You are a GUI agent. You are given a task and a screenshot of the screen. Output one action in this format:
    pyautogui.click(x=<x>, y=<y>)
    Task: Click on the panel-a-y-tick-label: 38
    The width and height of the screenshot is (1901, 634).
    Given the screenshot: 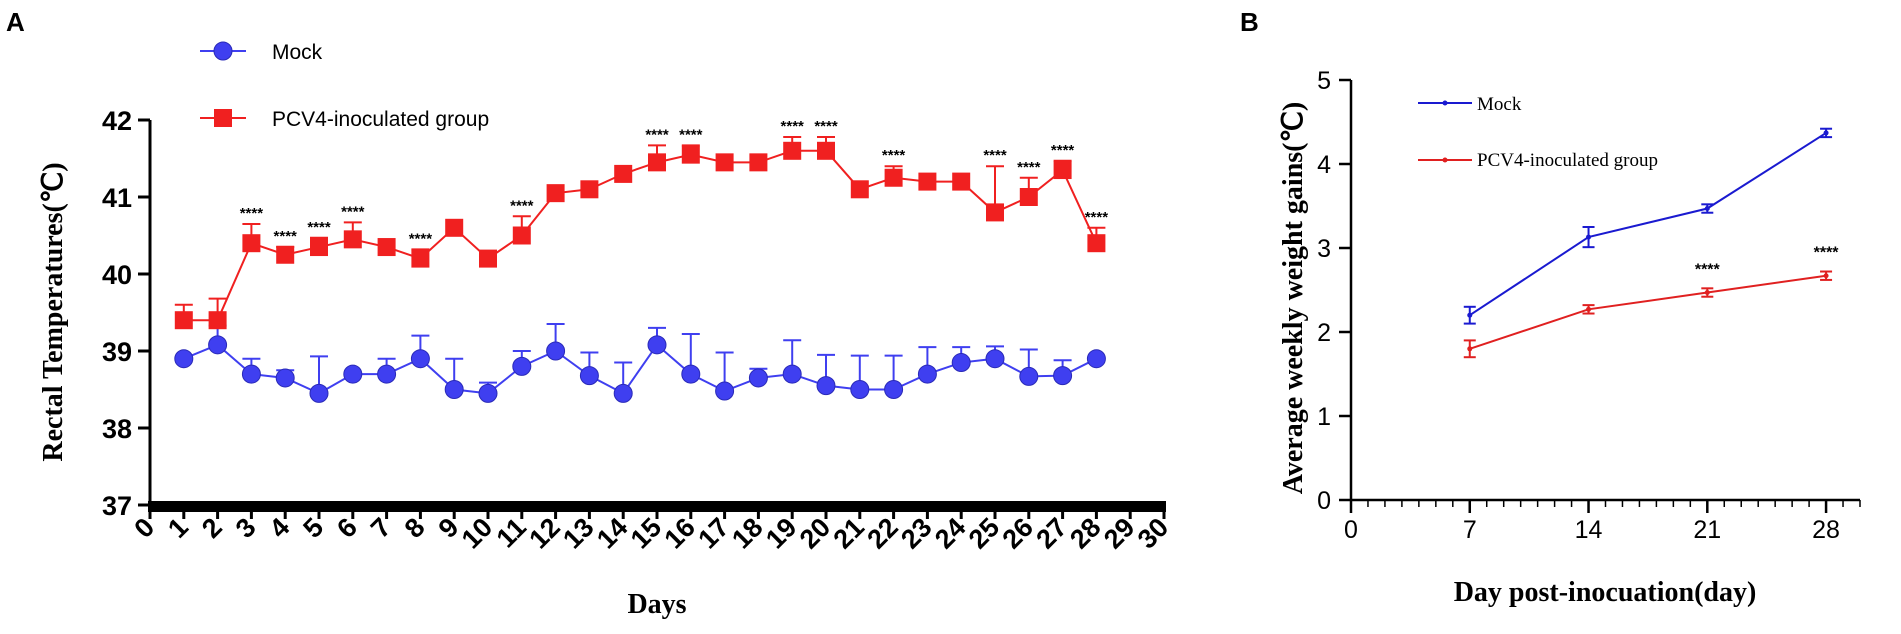 What is the action you would take?
    pyautogui.click(x=117, y=429)
    